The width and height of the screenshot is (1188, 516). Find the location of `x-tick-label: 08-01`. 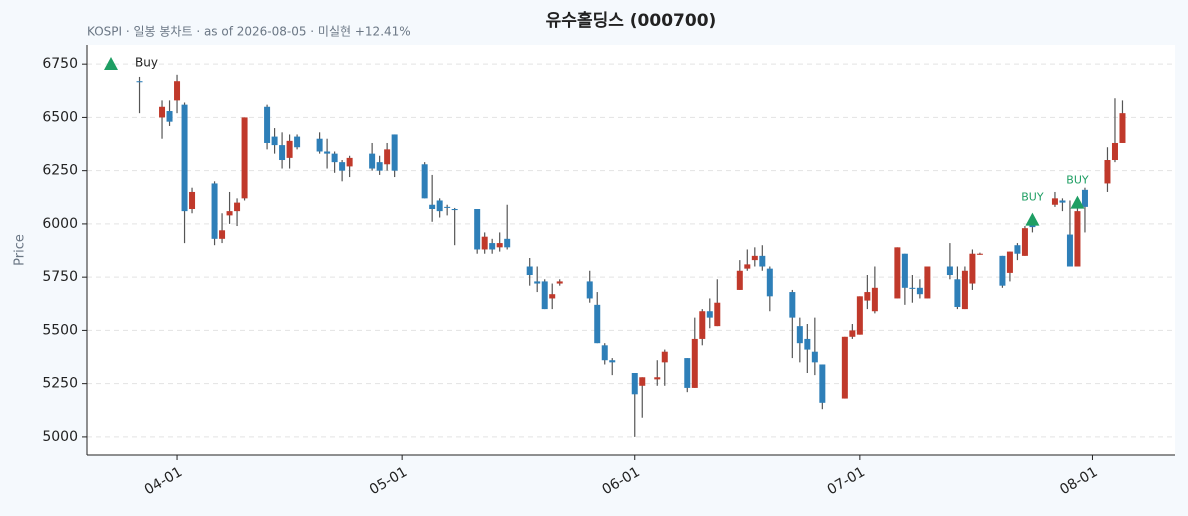

x-tick-label: 08-01 is located at coordinates (1078, 481).